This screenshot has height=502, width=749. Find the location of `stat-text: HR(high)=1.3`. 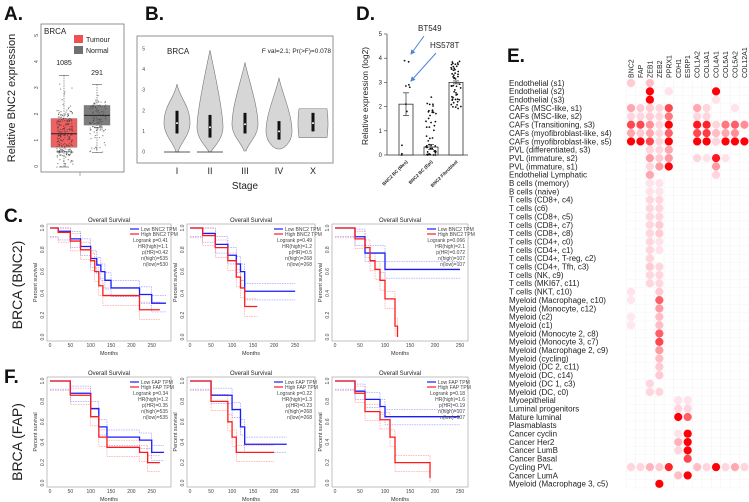

stat-text: HR(high)=1.3 is located at coordinates (297, 400).